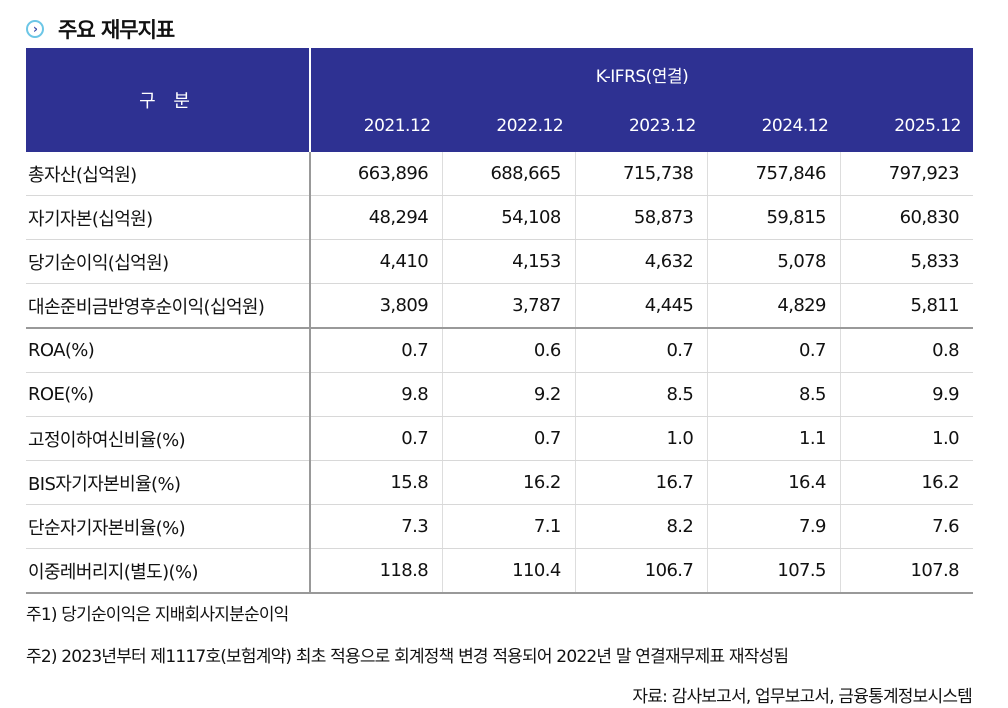 Image resolution: width=1008 pixels, height=708 pixels. I want to click on row-label: 단순자기자본비율(%), so click(168, 526).